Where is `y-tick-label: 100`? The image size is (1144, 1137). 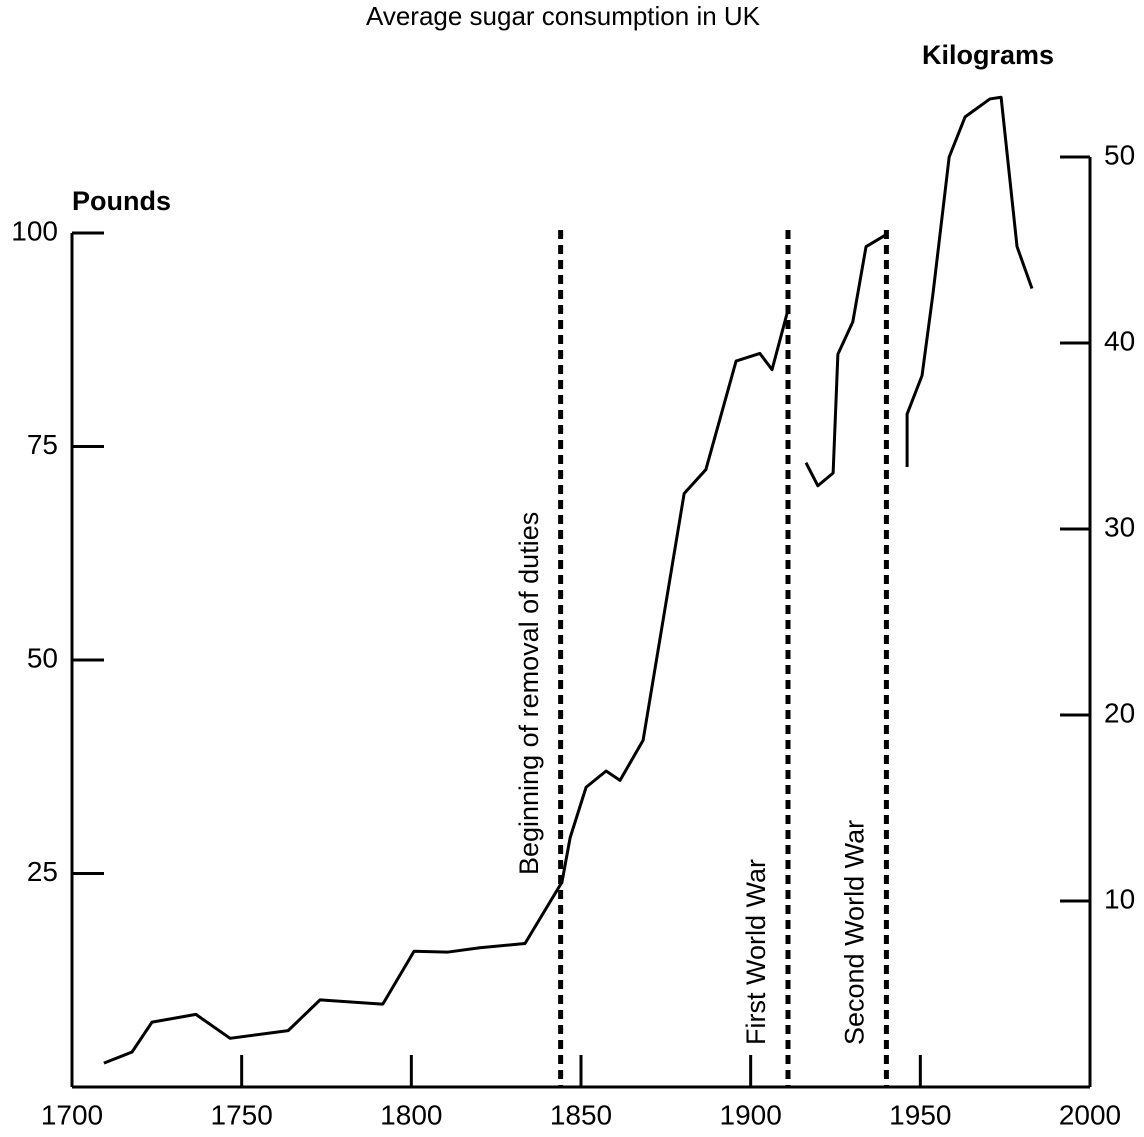
y-tick-label: 100 is located at coordinates (34, 230).